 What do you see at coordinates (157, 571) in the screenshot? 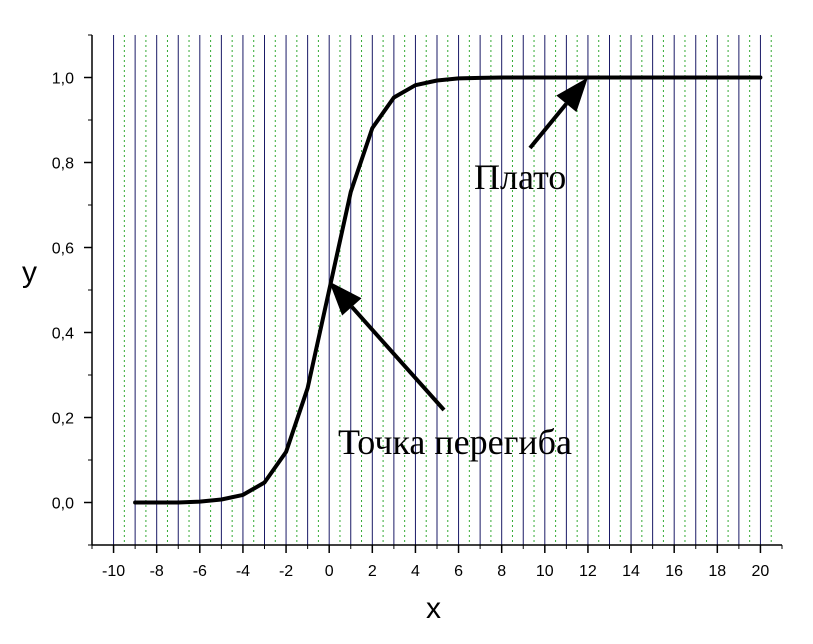
I see `x-tick-label: -8` at bounding box center [157, 571].